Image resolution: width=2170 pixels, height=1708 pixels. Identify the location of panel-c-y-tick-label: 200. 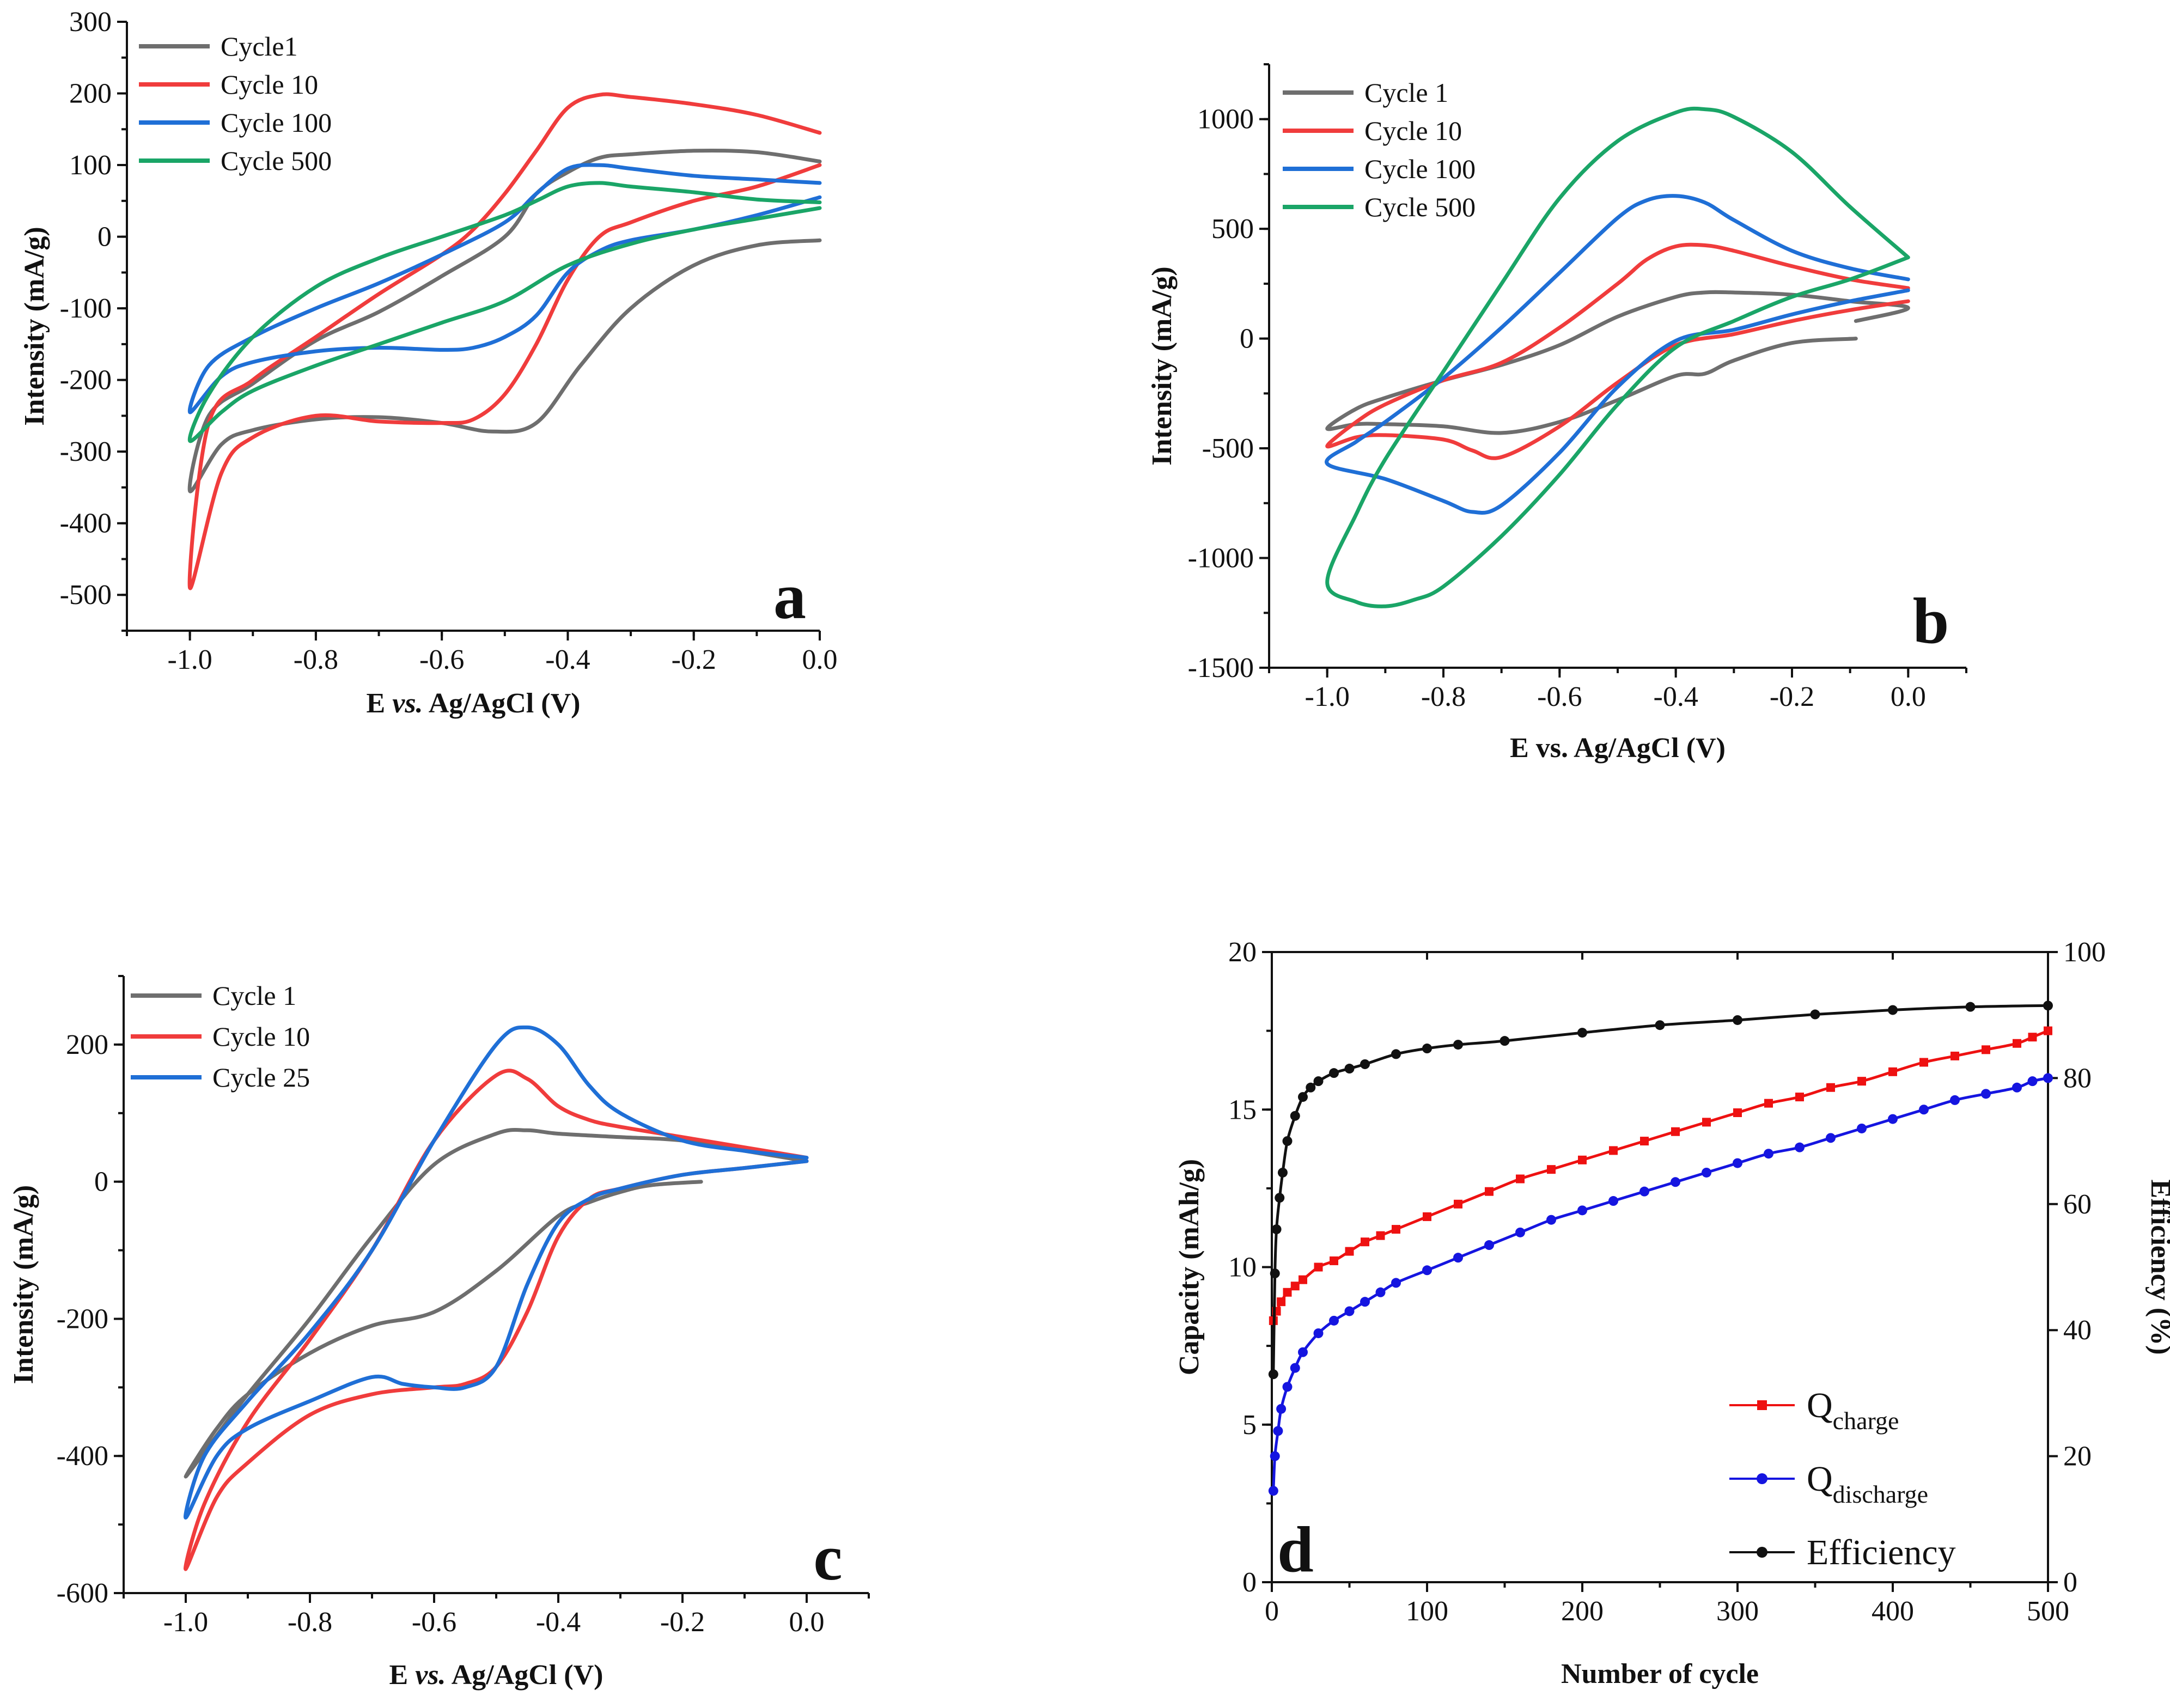
(87, 1044).